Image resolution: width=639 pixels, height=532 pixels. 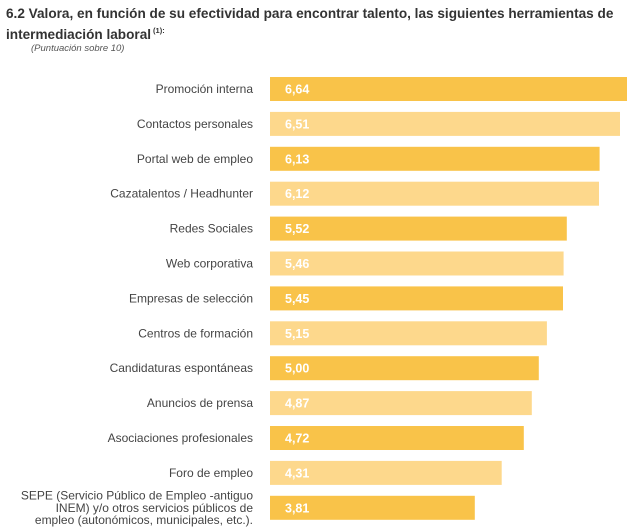 What do you see at coordinates (297, 369) in the screenshot?
I see `bar-value-label: 5,00` at bounding box center [297, 369].